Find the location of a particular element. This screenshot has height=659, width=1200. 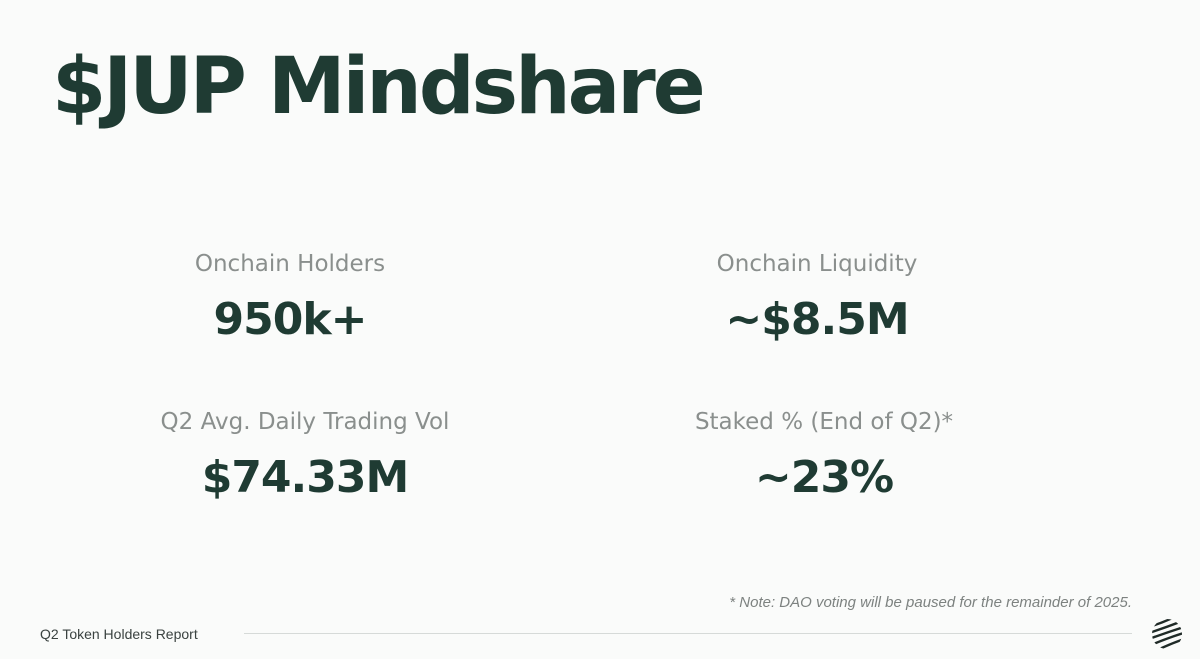

stat-value: ~23% is located at coordinates (824, 477).